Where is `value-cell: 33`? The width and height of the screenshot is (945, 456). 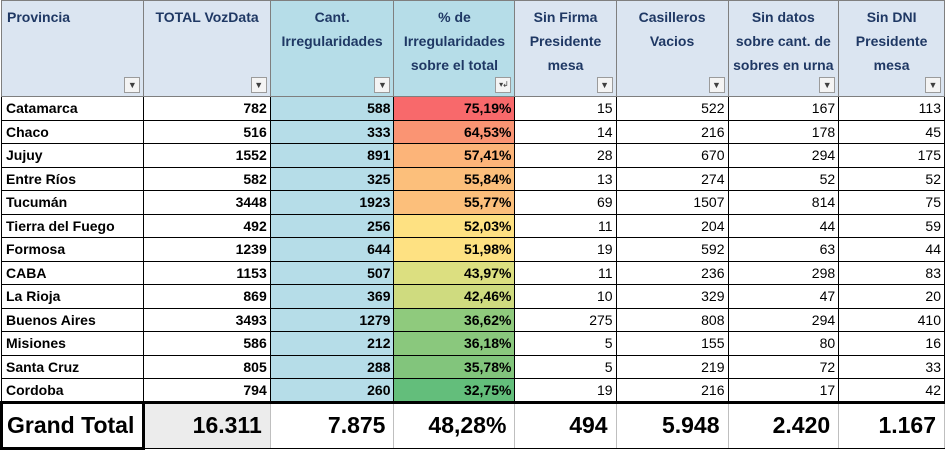 value-cell: 33 is located at coordinates (891, 366).